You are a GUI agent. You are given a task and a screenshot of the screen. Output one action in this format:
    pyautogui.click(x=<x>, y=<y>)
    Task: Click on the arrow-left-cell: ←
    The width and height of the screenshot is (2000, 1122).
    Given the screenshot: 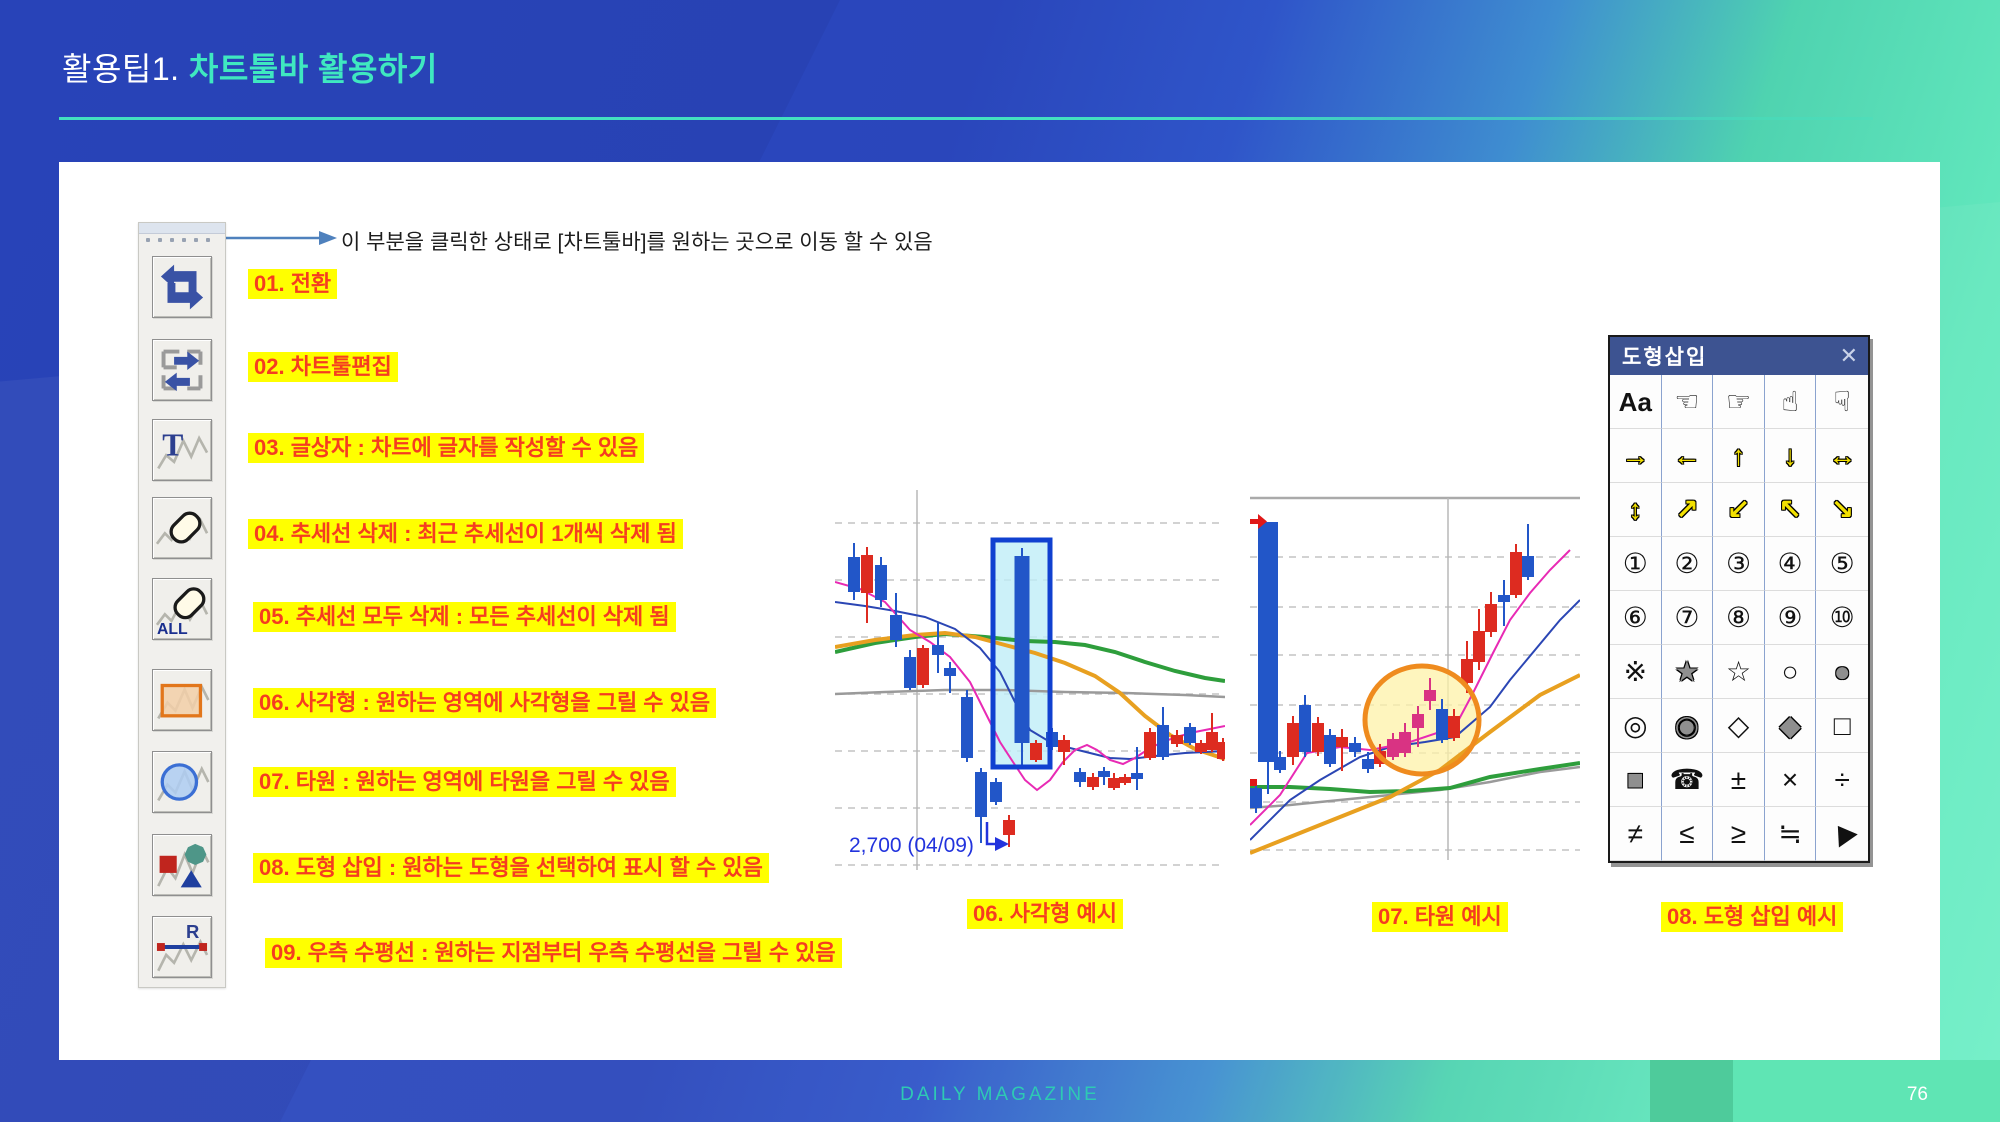 What is the action you would take?
    pyautogui.click(x=1687, y=456)
    